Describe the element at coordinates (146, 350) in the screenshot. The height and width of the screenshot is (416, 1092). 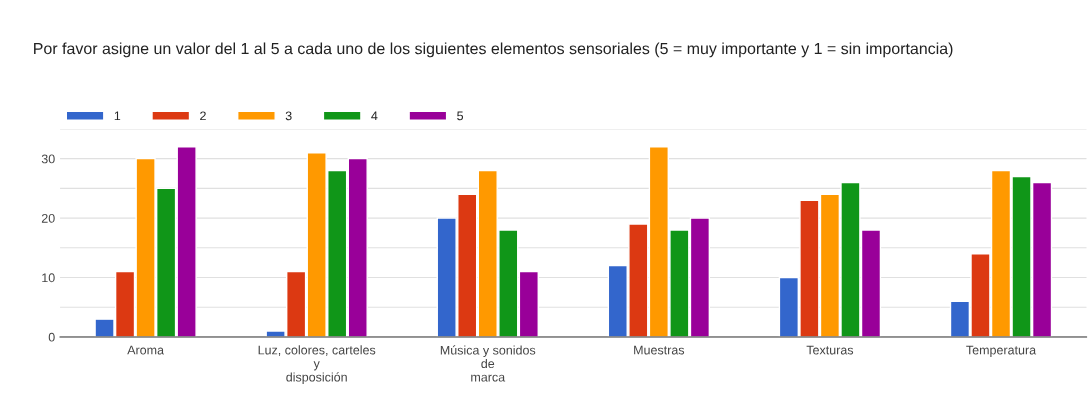
I see `x-tick-label: Aroma` at that location.